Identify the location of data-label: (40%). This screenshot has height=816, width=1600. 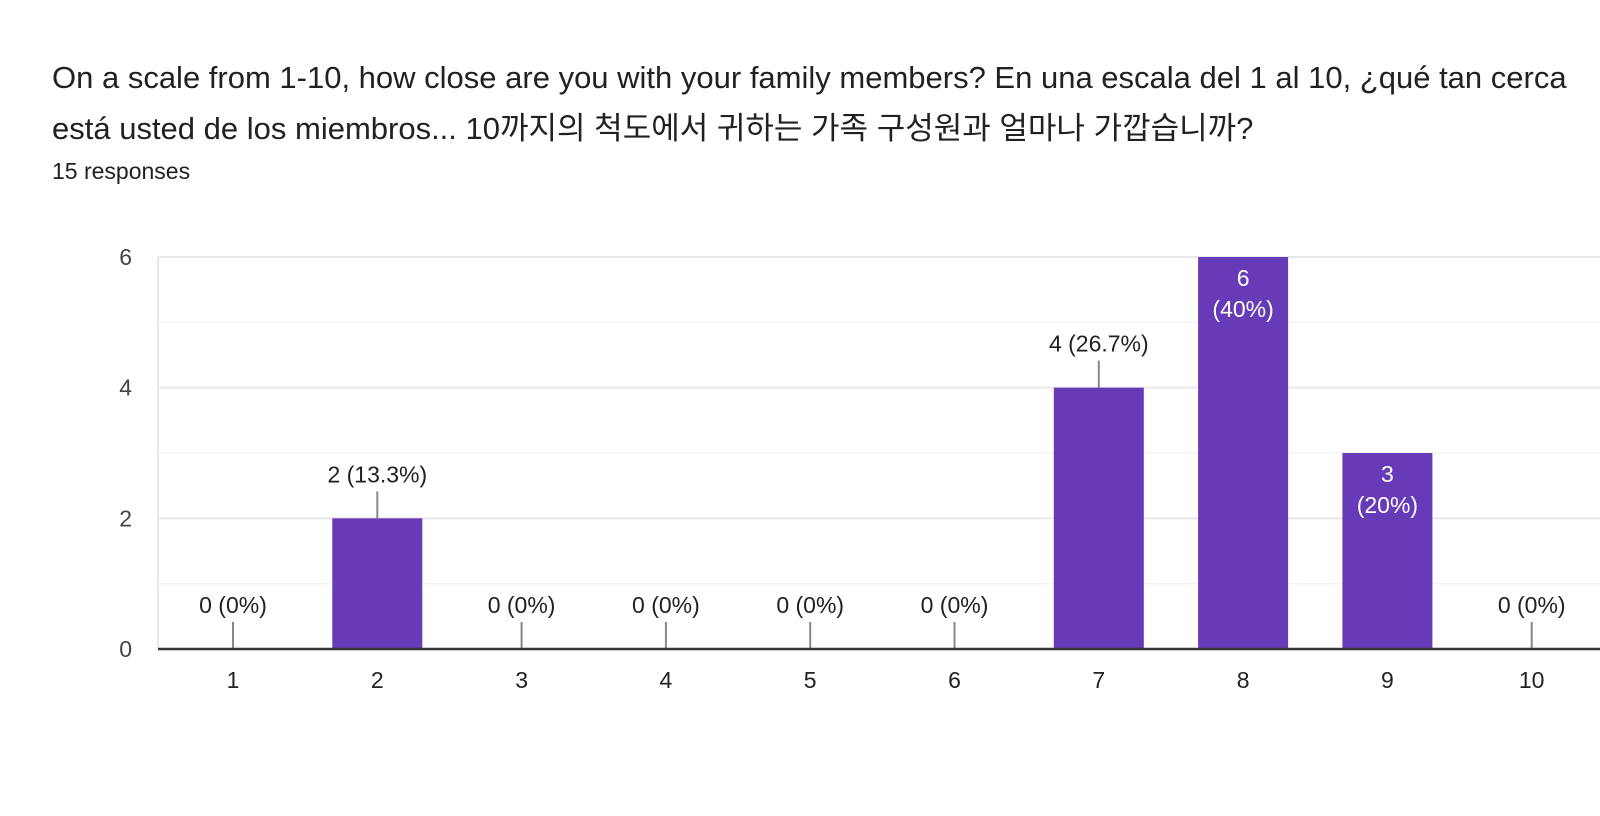
(1242, 309).